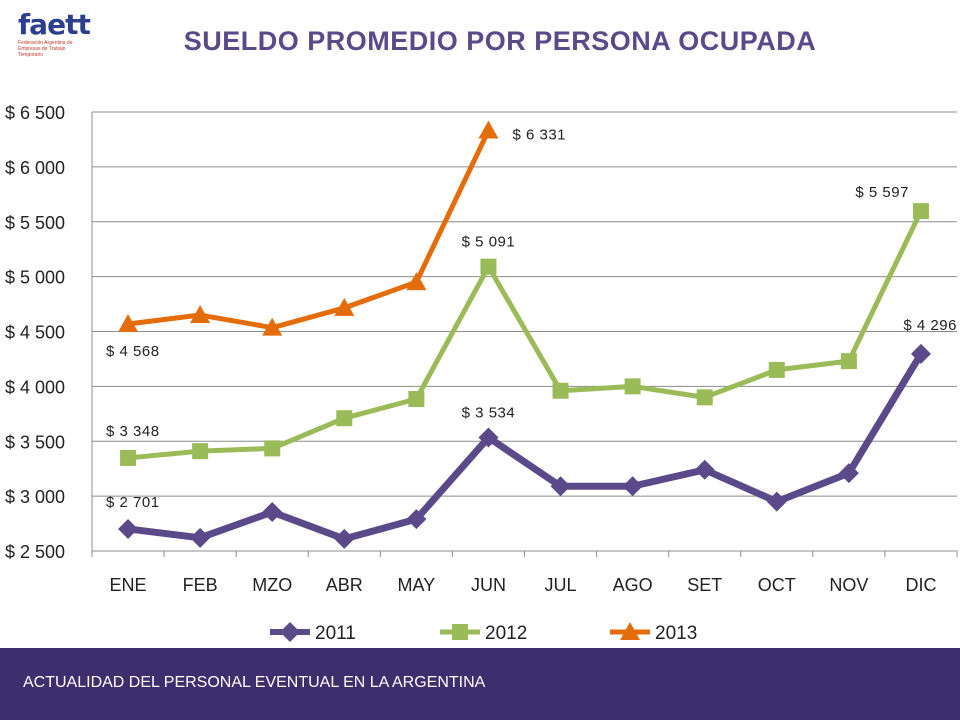 The image size is (960, 720). What do you see at coordinates (35, 168) in the screenshot?
I see `y-tick-label: $ 6 000` at bounding box center [35, 168].